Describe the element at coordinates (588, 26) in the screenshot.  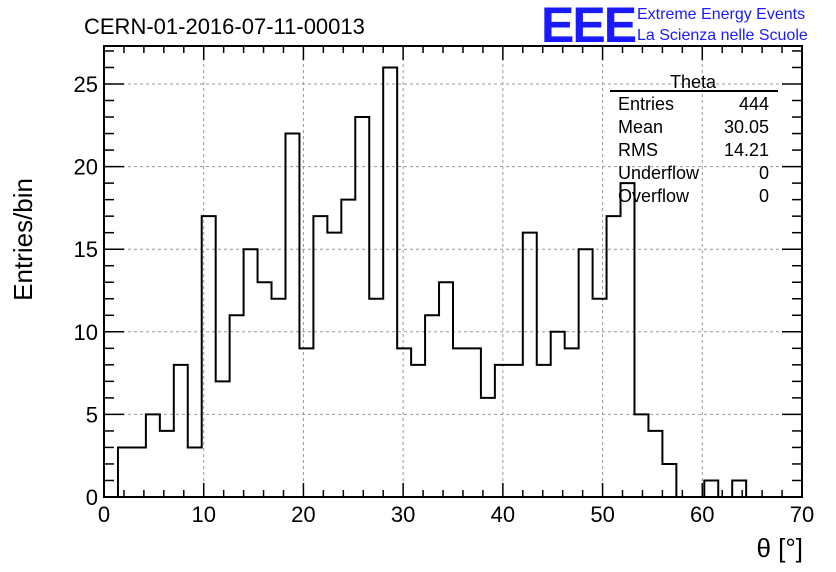
I see `logo-mark: EEE` at that location.